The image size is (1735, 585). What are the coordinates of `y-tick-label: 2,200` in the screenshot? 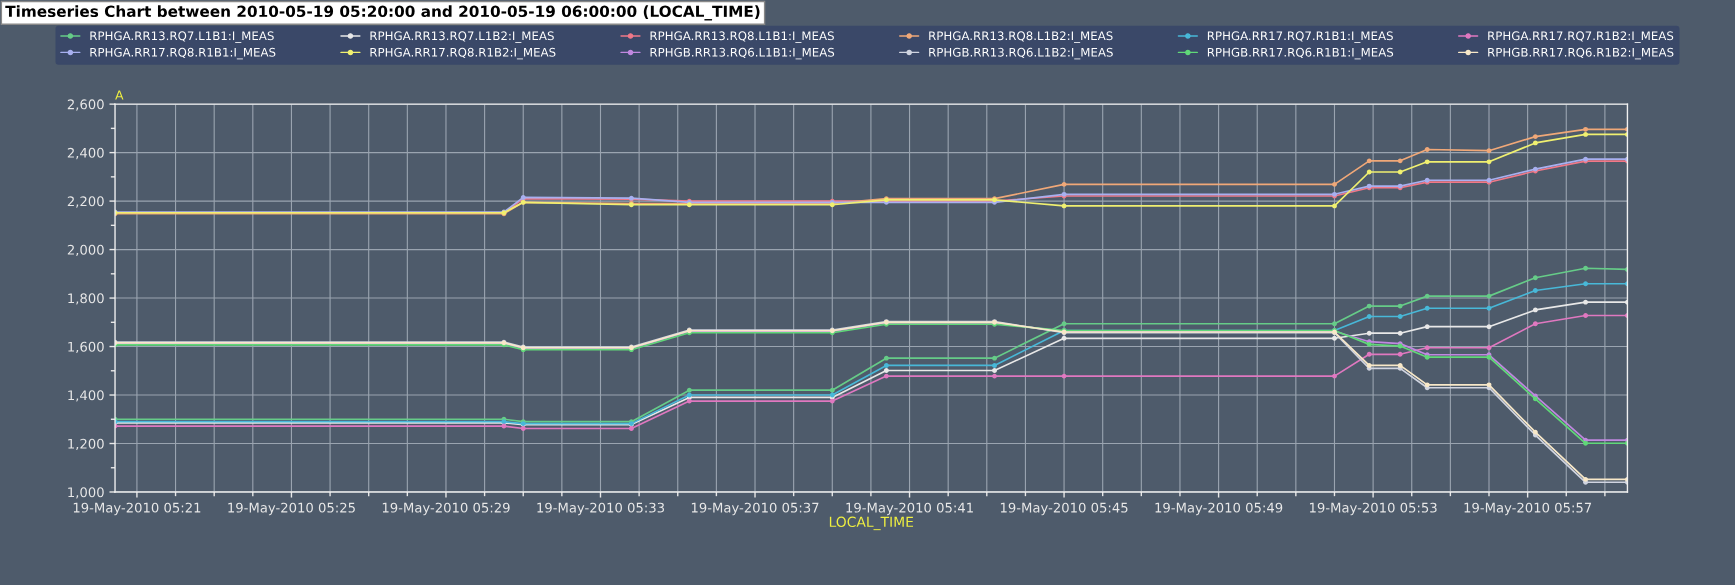 It's located at (85, 202).